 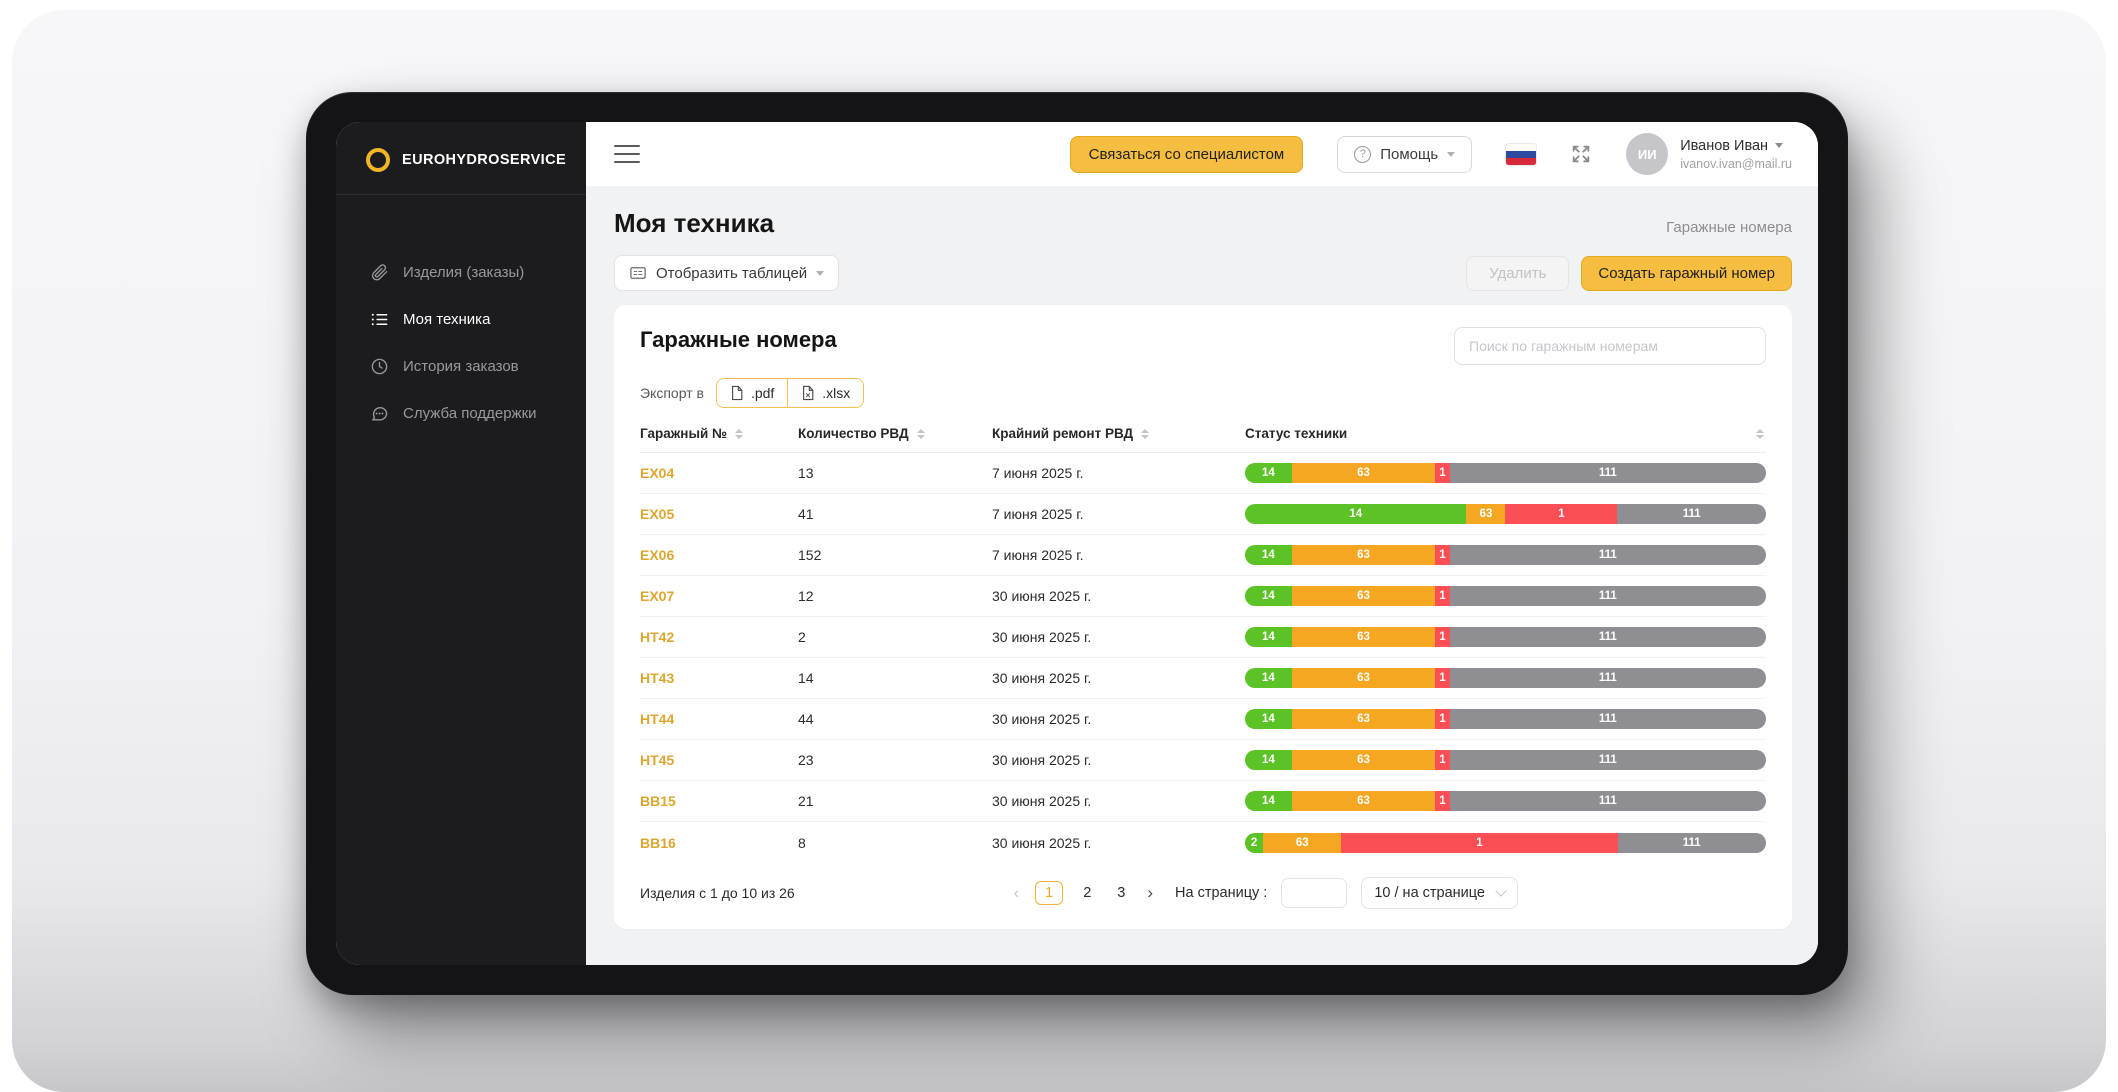 What do you see at coordinates (1203, 842) in the screenshot?
I see `table-row: BB16 8 30 июня 2025 г. 2 63 1 111` at bounding box center [1203, 842].